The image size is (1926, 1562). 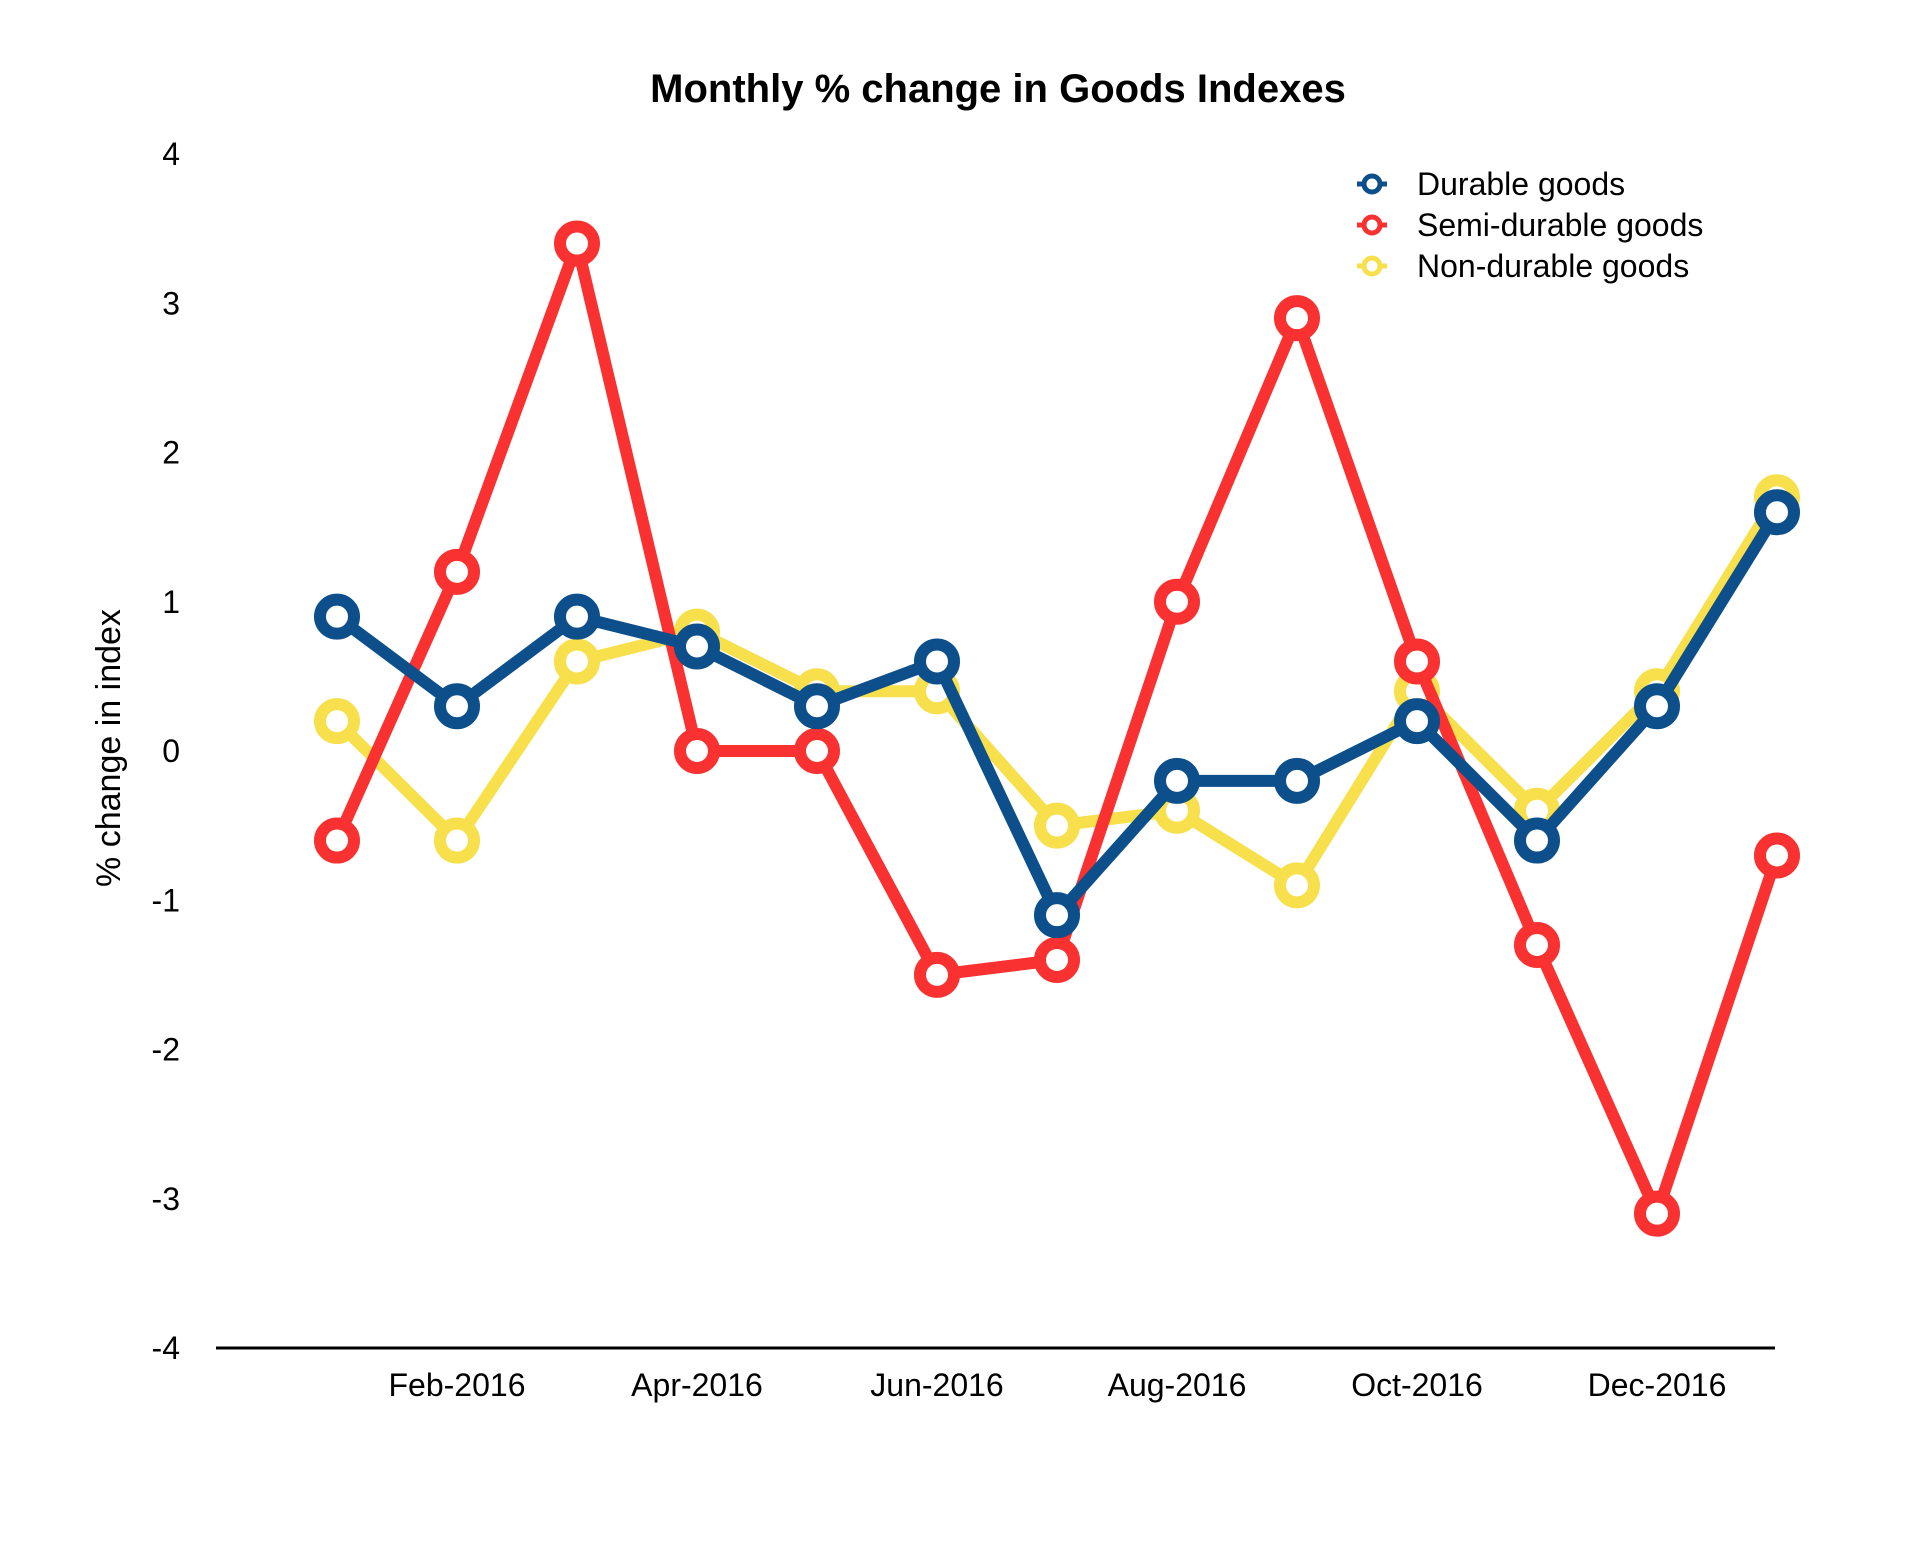 I want to click on x-tick-label: Apr-2016, so click(x=697, y=1385).